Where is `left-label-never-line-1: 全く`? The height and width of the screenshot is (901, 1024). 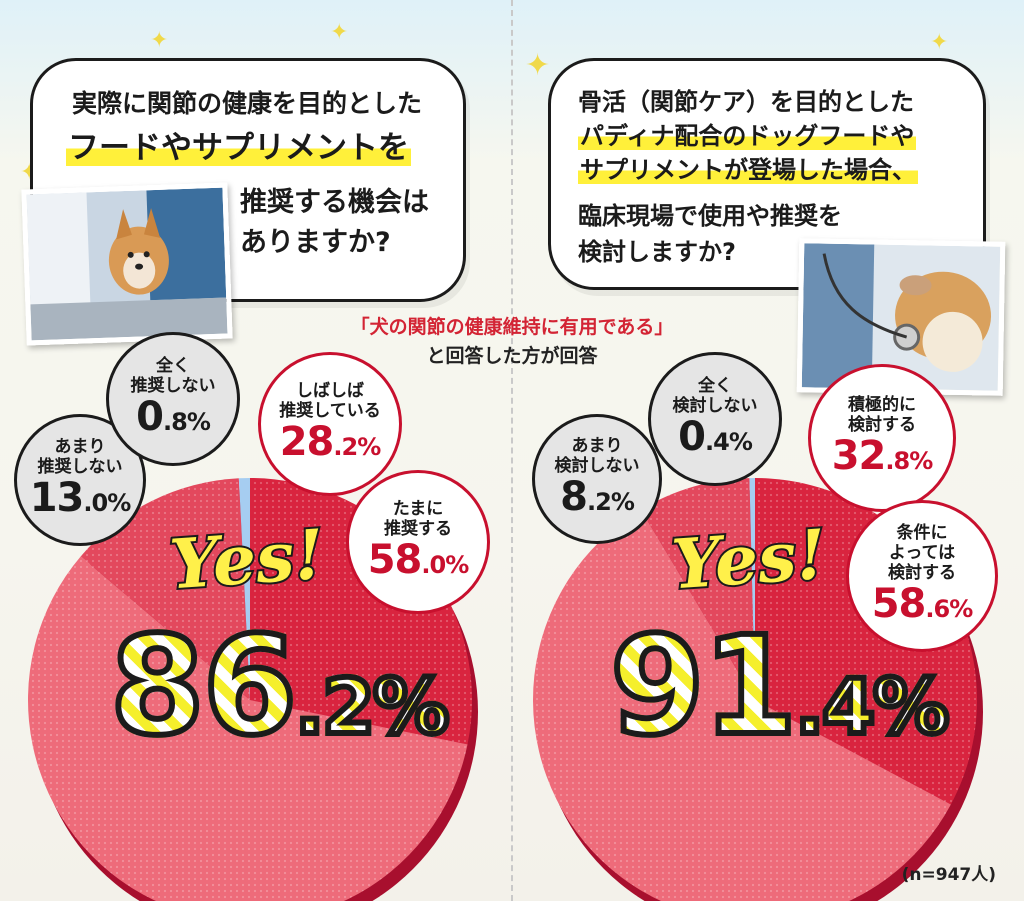
left-label-never-line-1: 全く is located at coordinates (173, 365).